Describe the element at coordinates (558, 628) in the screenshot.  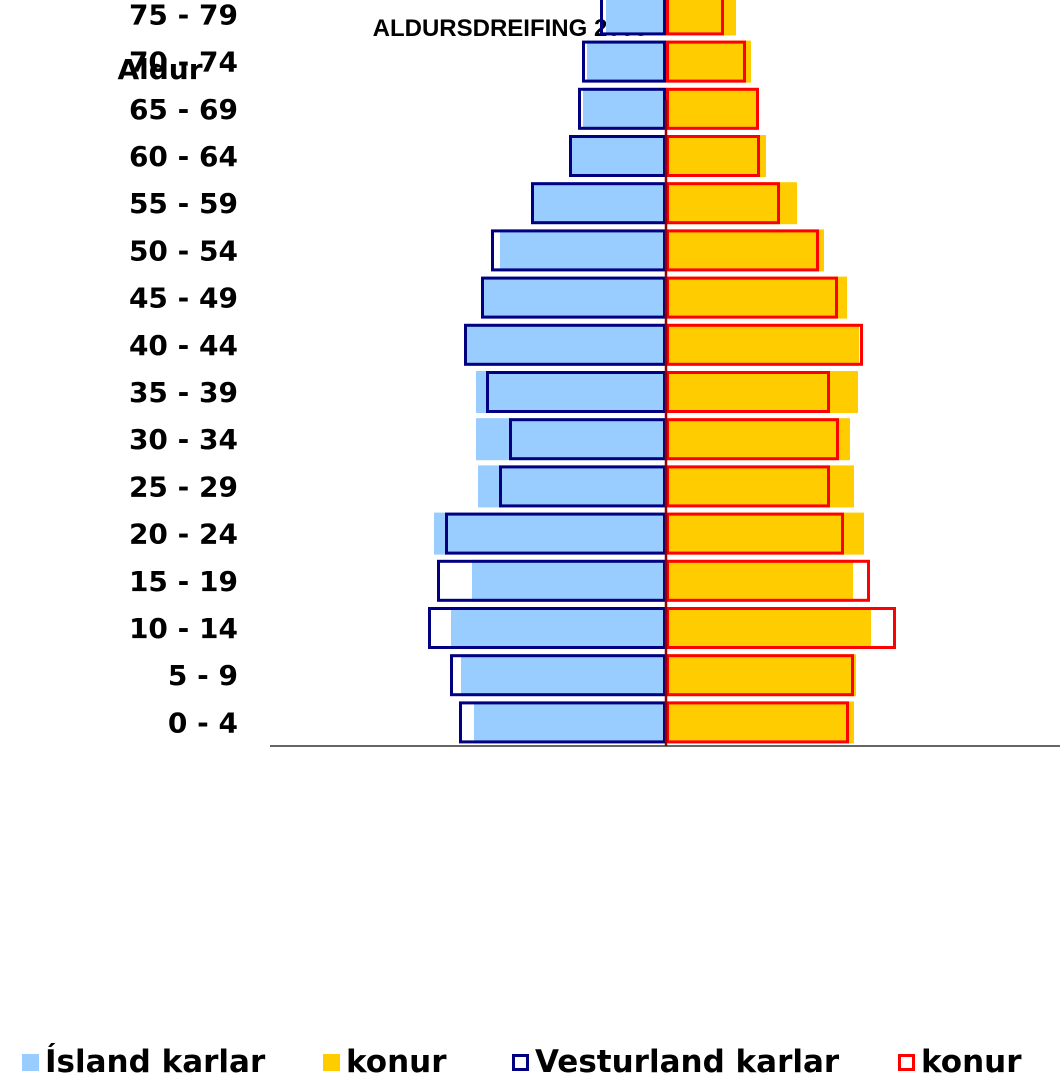
I see `bar--sland-karlar-0-2` at that location.